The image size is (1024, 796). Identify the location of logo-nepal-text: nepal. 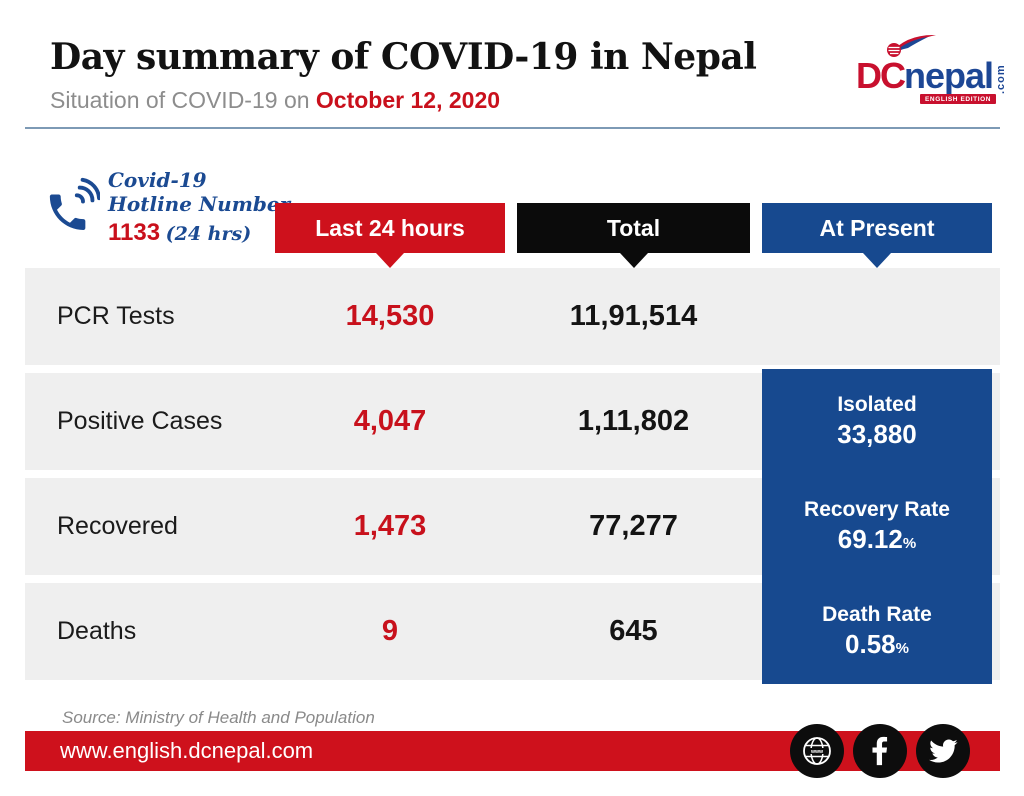
(949, 75).